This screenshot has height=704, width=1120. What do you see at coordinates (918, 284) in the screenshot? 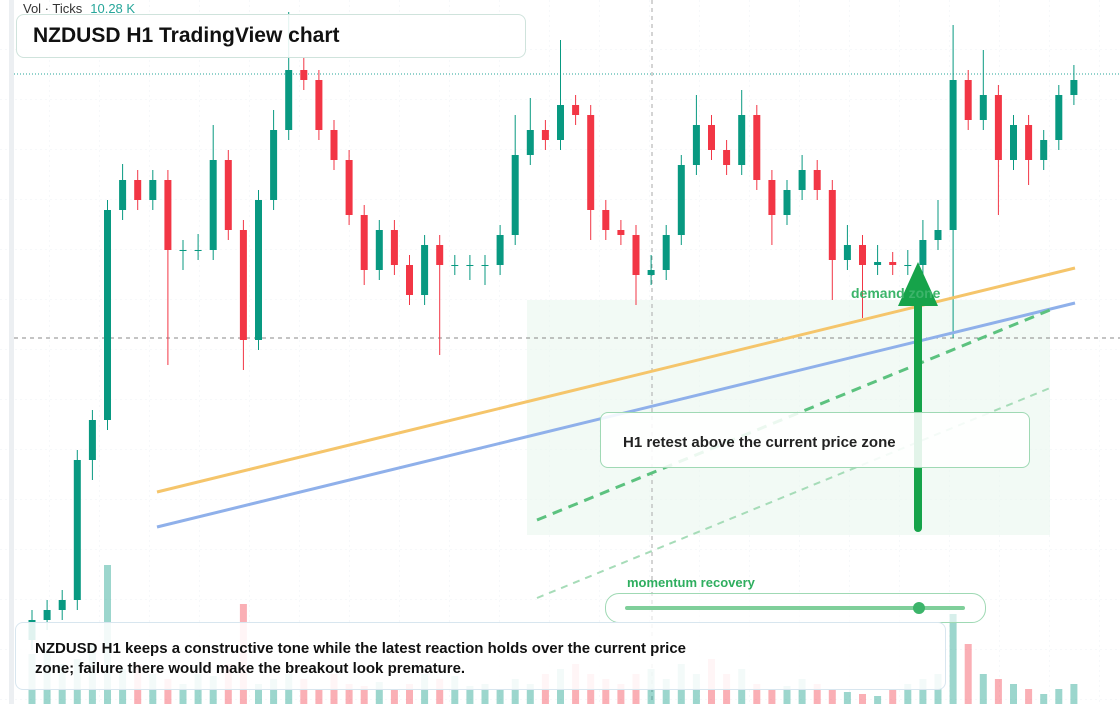
I see `arrow-head` at bounding box center [918, 284].